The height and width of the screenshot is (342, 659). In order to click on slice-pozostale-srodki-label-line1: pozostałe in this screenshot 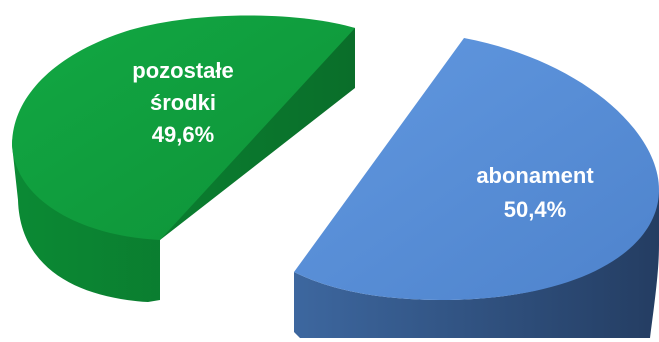, I will do `click(182, 70)`.